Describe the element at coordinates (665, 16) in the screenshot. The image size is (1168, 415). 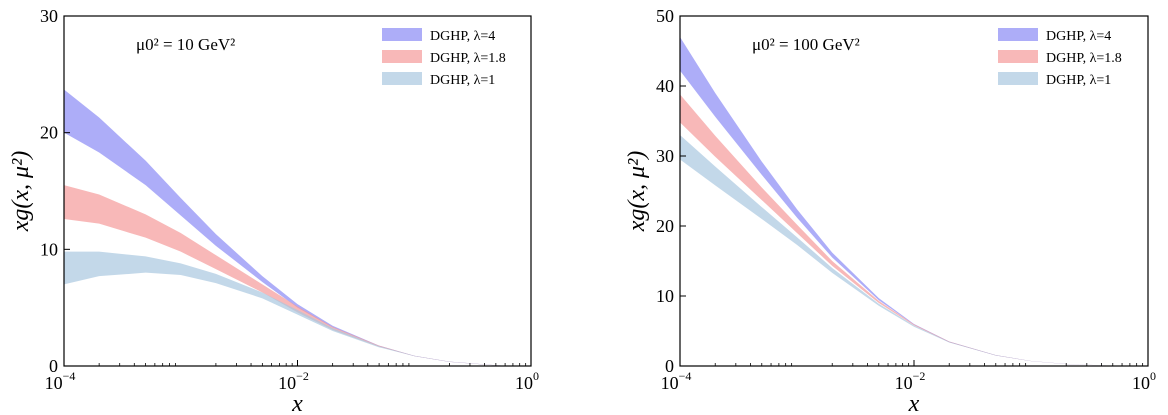
I see `y-tick-label: 50` at that location.